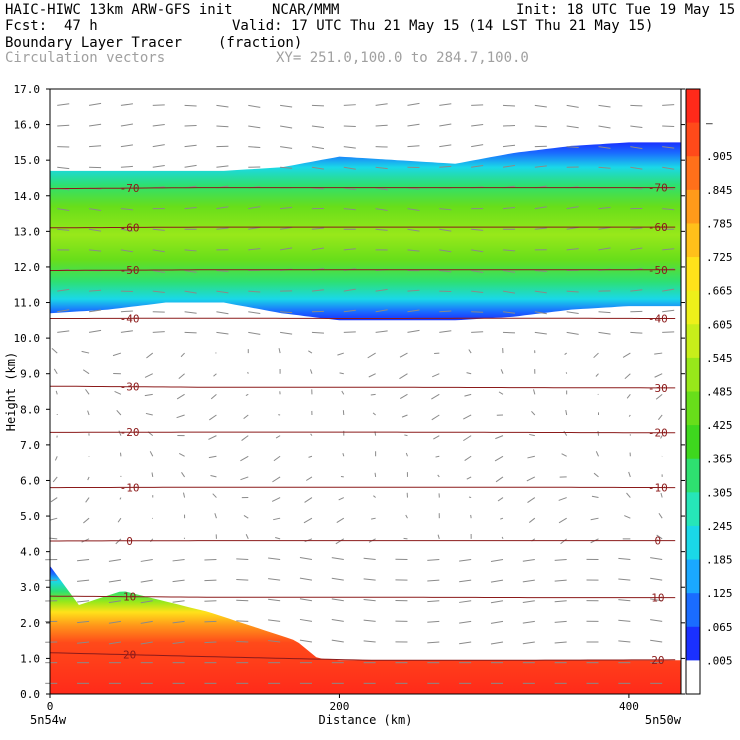  I want to click on temperature-contour-line, so click(363, 227).